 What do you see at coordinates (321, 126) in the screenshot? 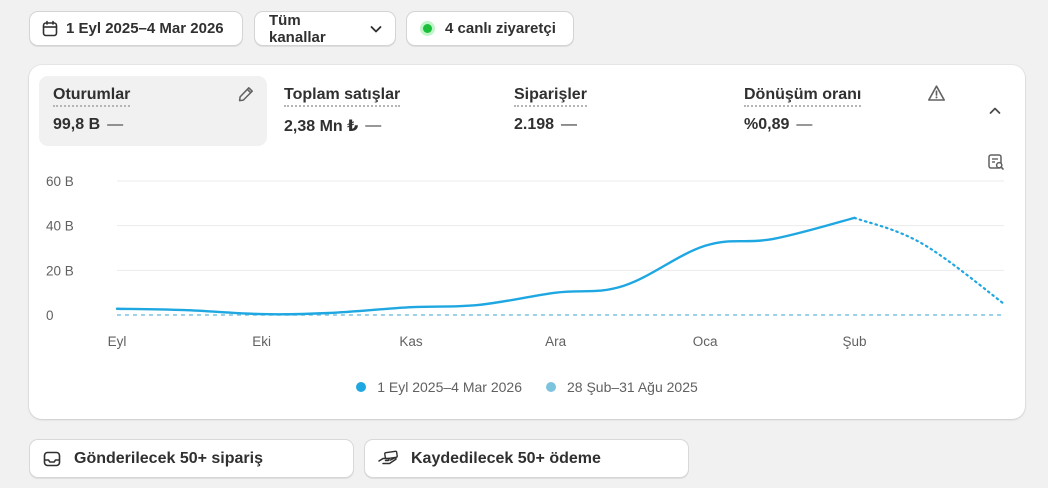
I see `metric-value: 2,38 Mn ₺` at bounding box center [321, 126].